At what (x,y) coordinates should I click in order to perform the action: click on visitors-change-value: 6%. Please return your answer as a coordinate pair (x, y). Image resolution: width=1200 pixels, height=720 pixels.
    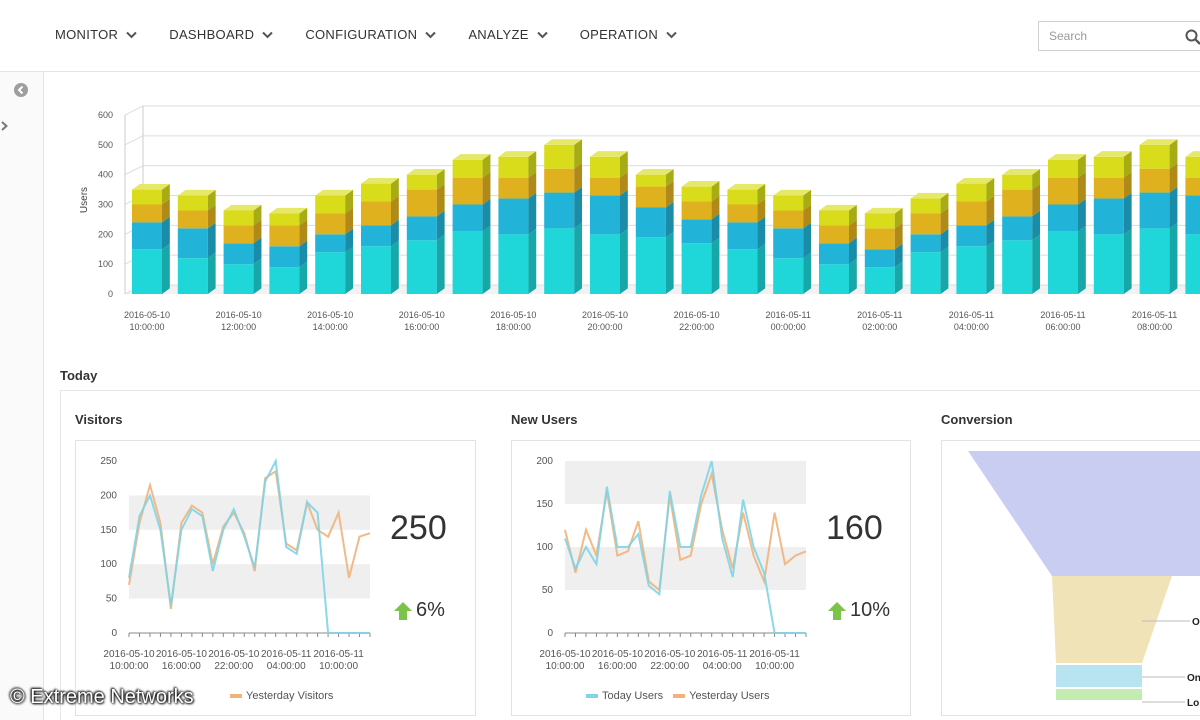
    Looking at the image, I should click on (430, 610).